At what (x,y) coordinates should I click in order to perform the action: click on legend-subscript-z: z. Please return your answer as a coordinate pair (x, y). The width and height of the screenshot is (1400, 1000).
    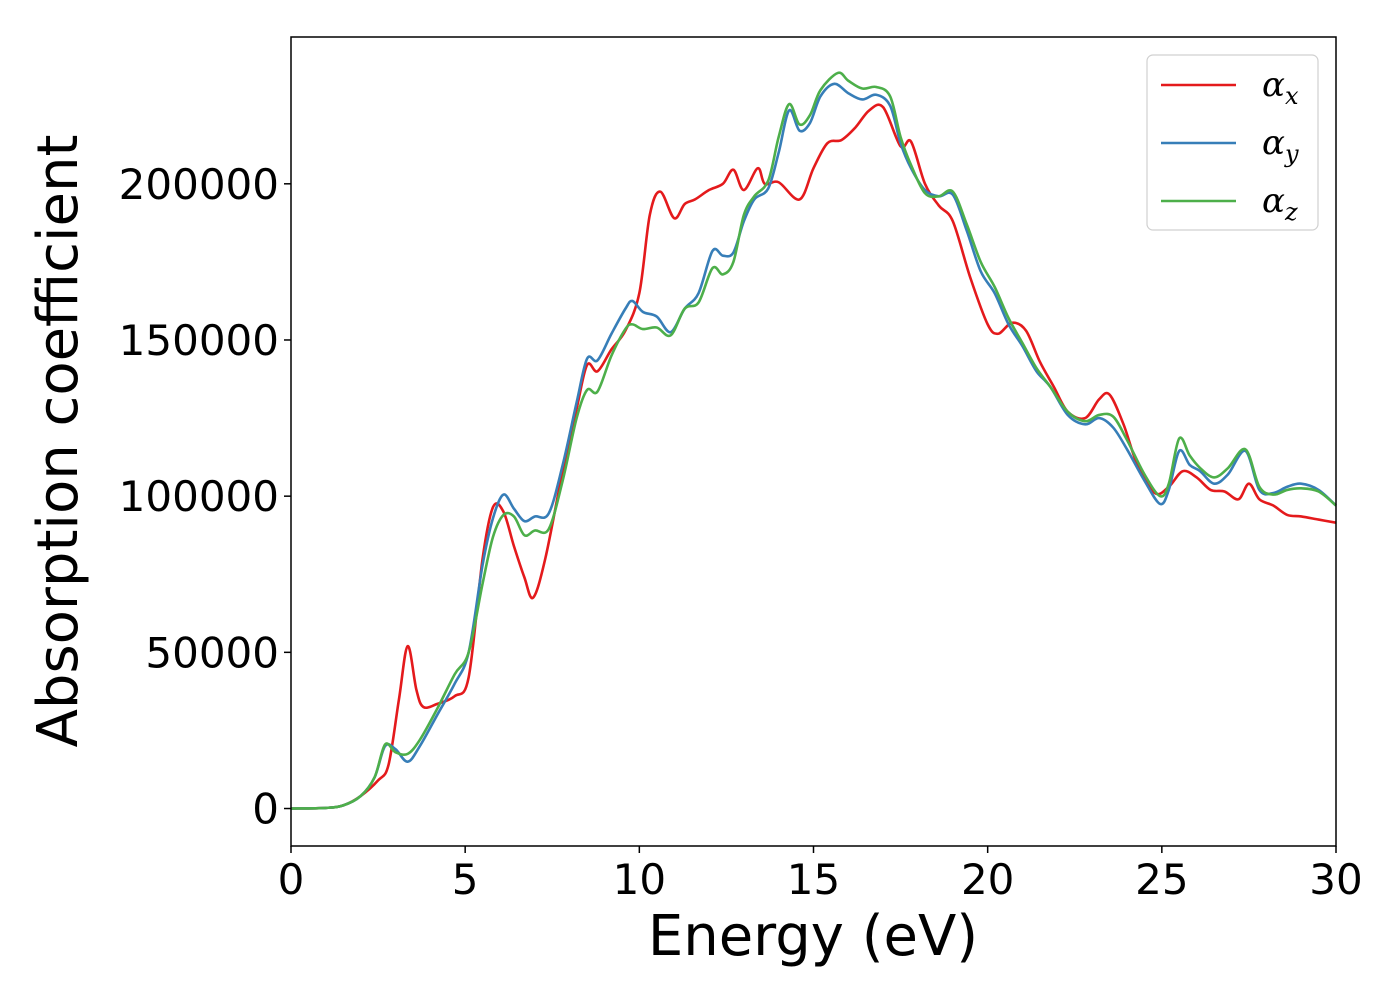
    Looking at the image, I should click on (1291, 212).